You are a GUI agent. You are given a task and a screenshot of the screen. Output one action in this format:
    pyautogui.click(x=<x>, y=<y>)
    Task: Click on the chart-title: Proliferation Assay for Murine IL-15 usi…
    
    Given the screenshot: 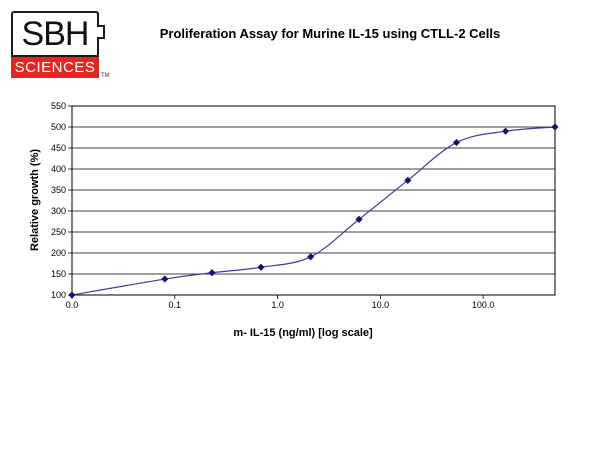 What is the action you would take?
    pyautogui.click(x=330, y=33)
    